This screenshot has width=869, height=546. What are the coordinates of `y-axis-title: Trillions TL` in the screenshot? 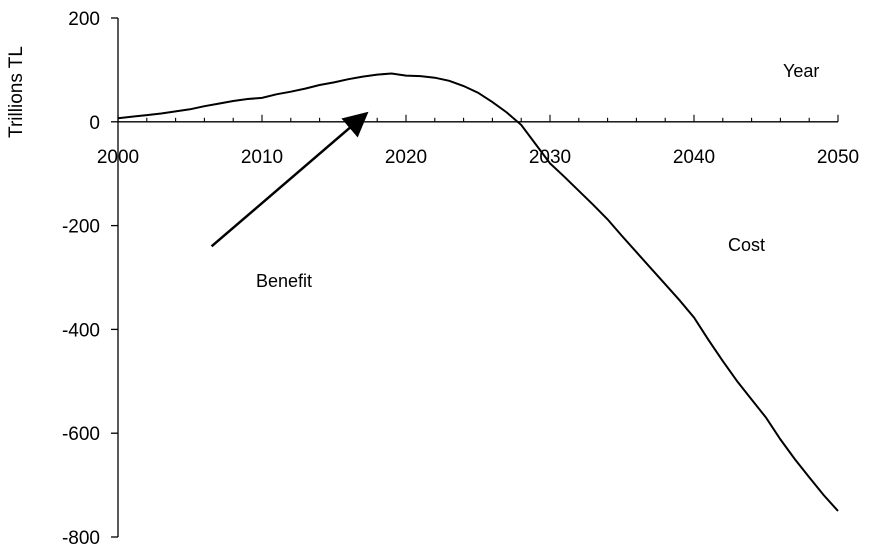 It's located at (16, 92).